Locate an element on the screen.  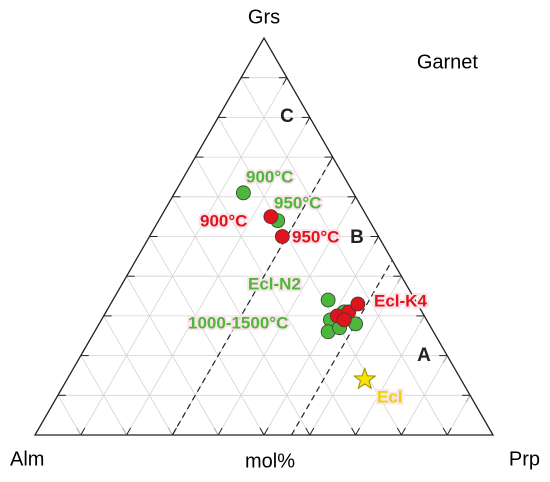
annotation: 1000-1500°C is located at coordinates (238, 322).